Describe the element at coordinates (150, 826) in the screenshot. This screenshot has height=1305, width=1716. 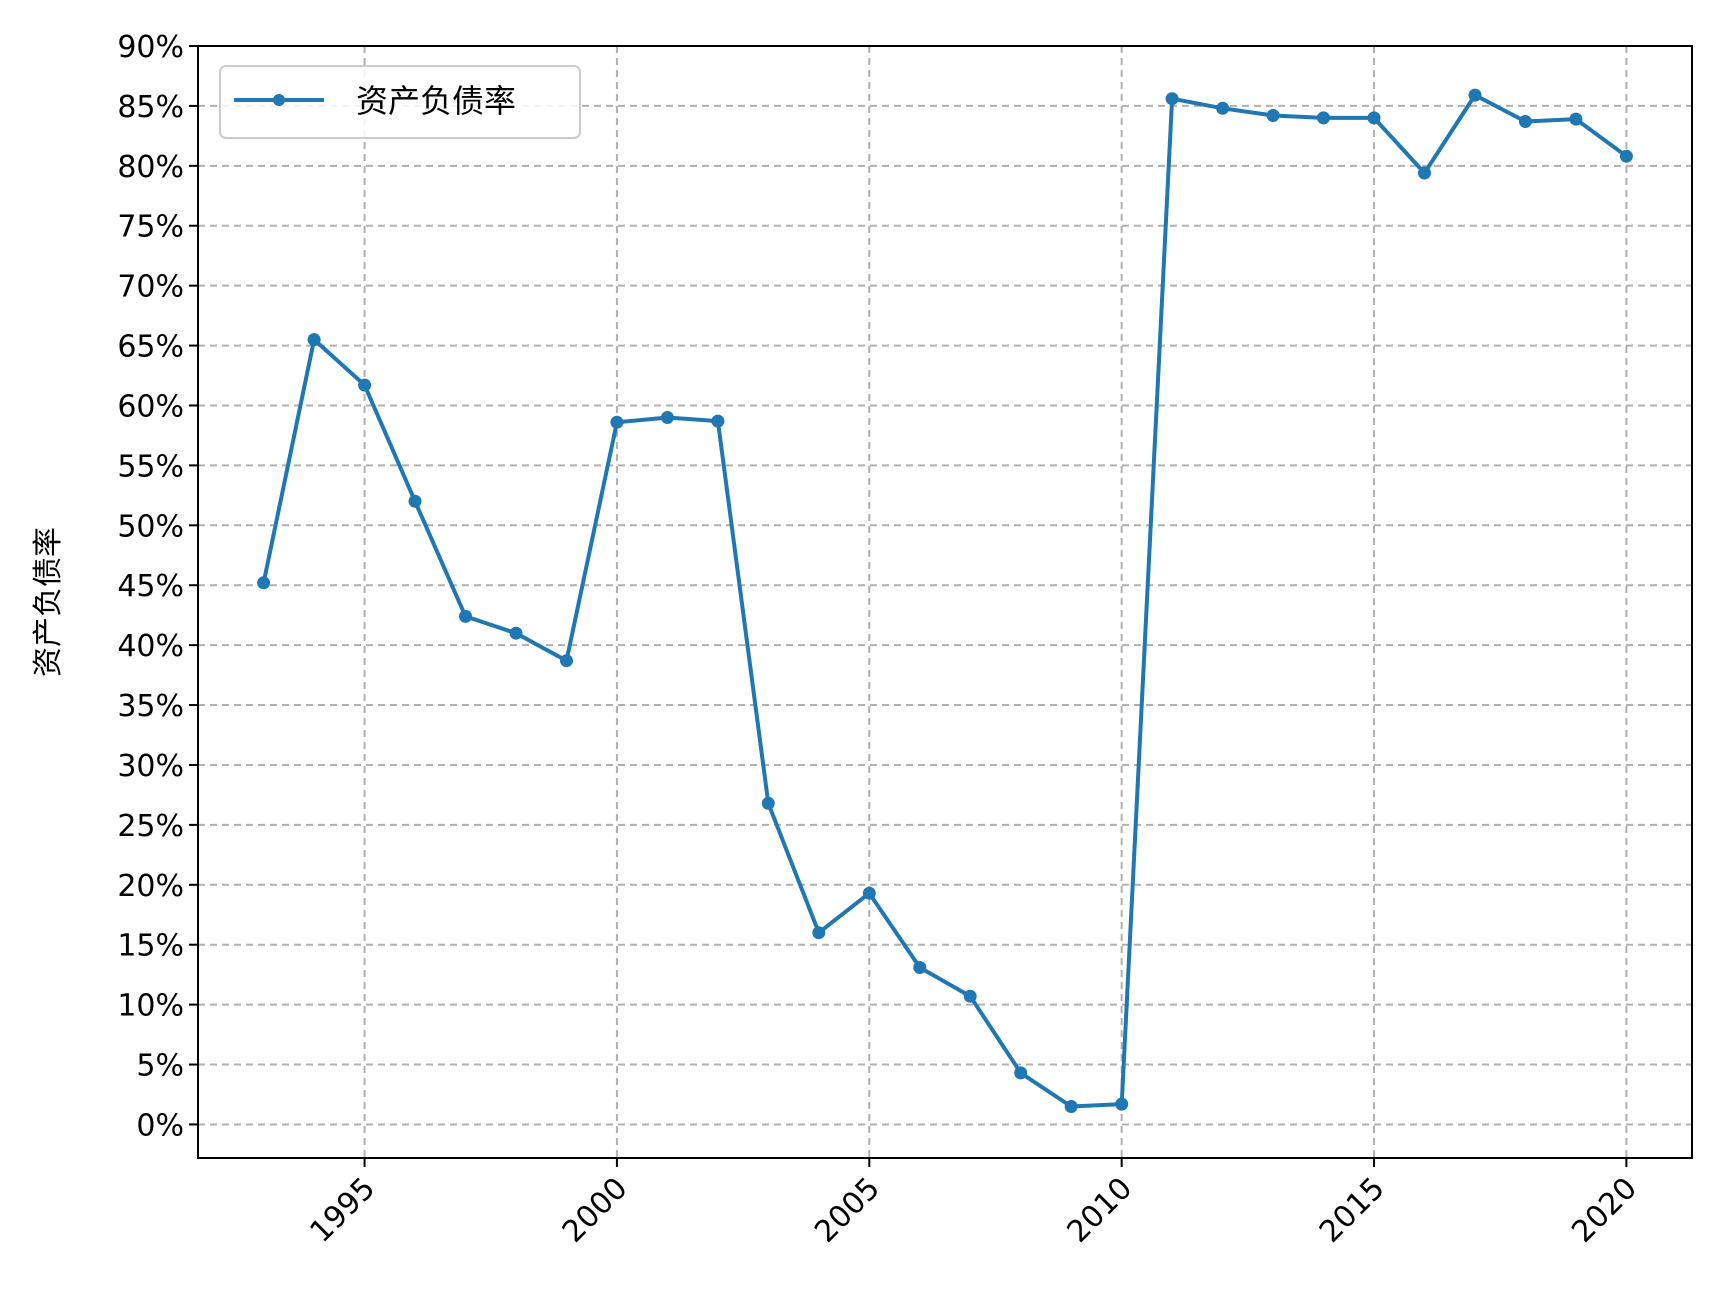
I see `y-tick-label: 25%` at that location.